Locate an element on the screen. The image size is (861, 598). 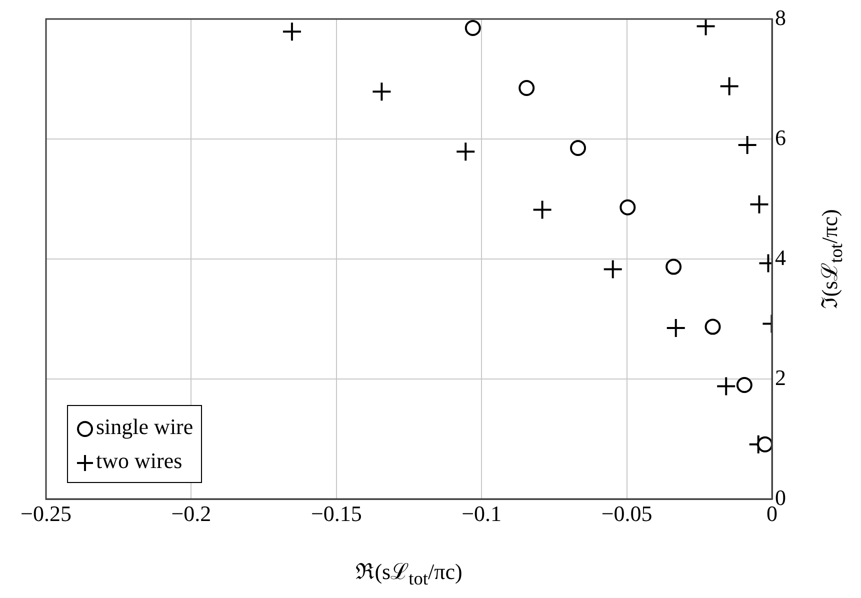
y-tick-label: 2 is located at coordinates (780, 377).